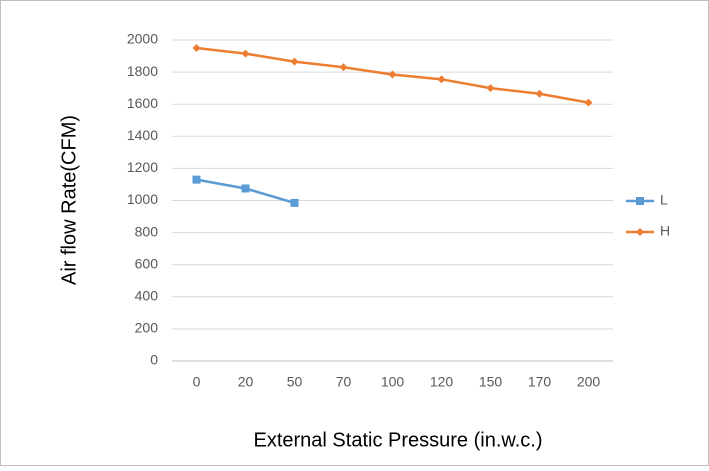 Image resolution: width=709 pixels, height=471 pixels. I want to click on x-tick-label: 0, so click(197, 382).